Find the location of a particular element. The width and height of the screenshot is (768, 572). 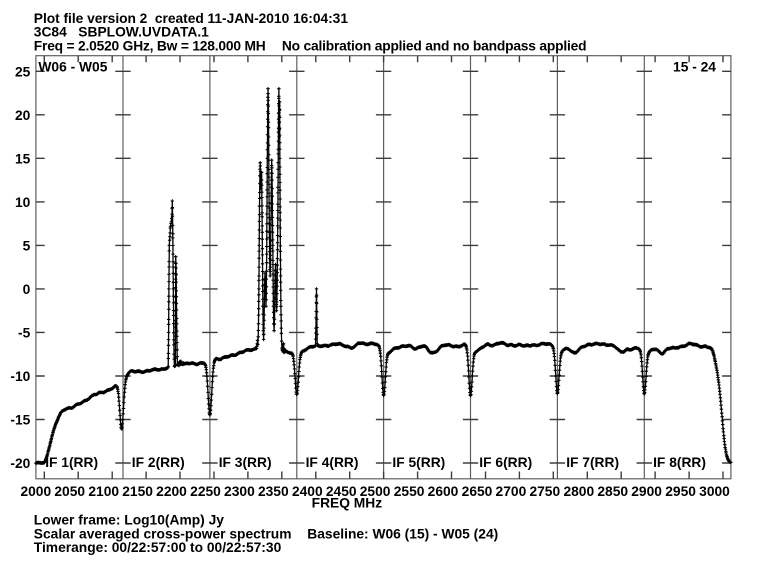

svg-text: 5 is located at coordinates (27, 245).